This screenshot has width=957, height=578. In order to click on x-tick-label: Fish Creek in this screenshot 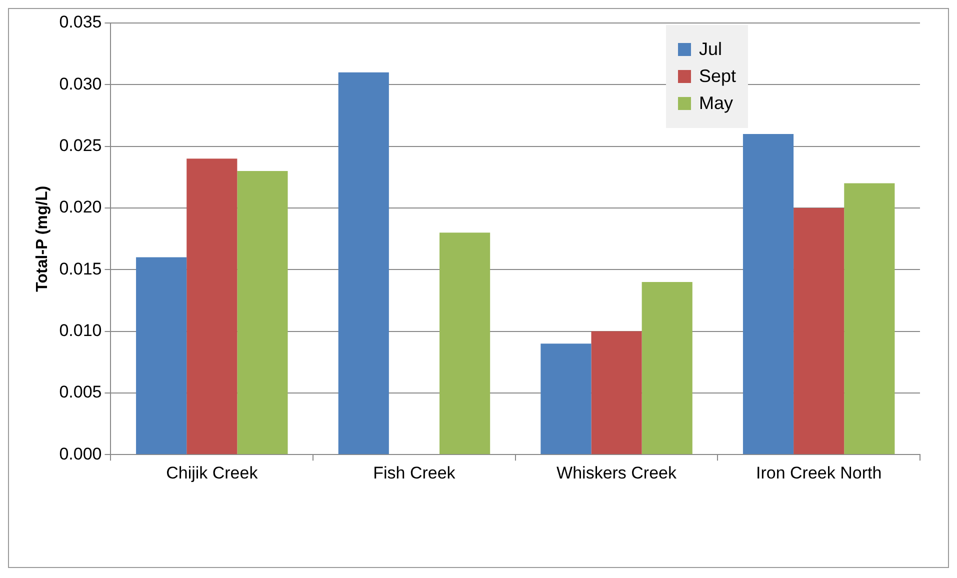, I will do `click(414, 472)`.